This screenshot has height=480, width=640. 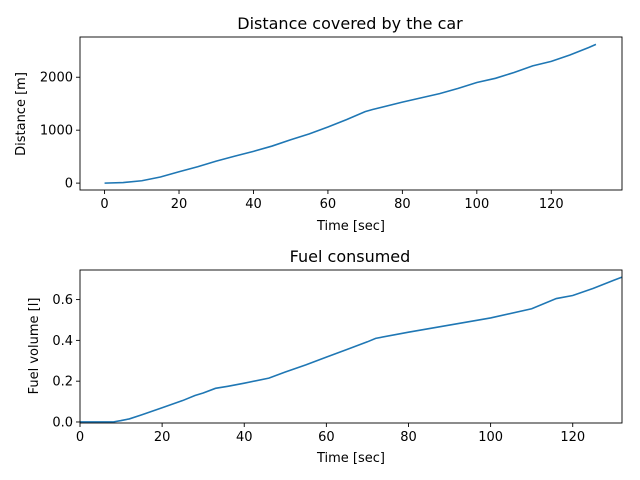 What do you see at coordinates (62, 300) in the screenshot?
I see `fuel-y-tick-label: 0.6` at bounding box center [62, 300].